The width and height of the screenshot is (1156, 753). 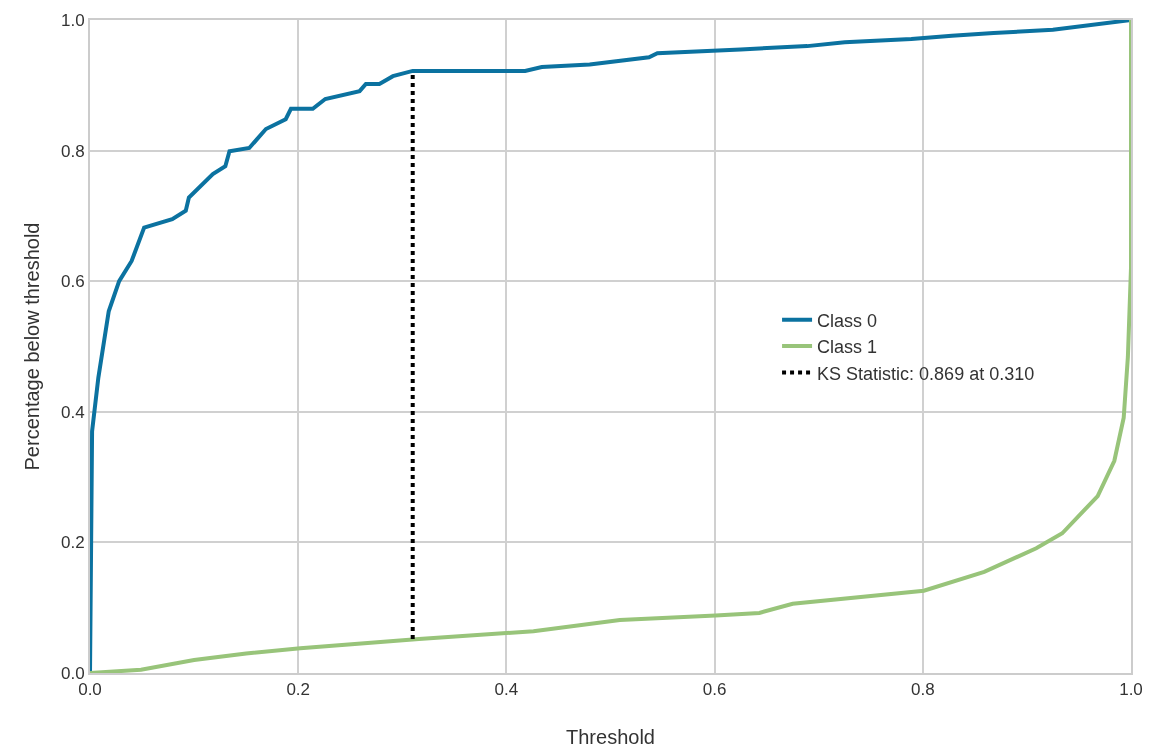 What do you see at coordinates (90, 690) in the screenshot?
I see `x-tick-label: 0.0` at bounding box center [90, 690].